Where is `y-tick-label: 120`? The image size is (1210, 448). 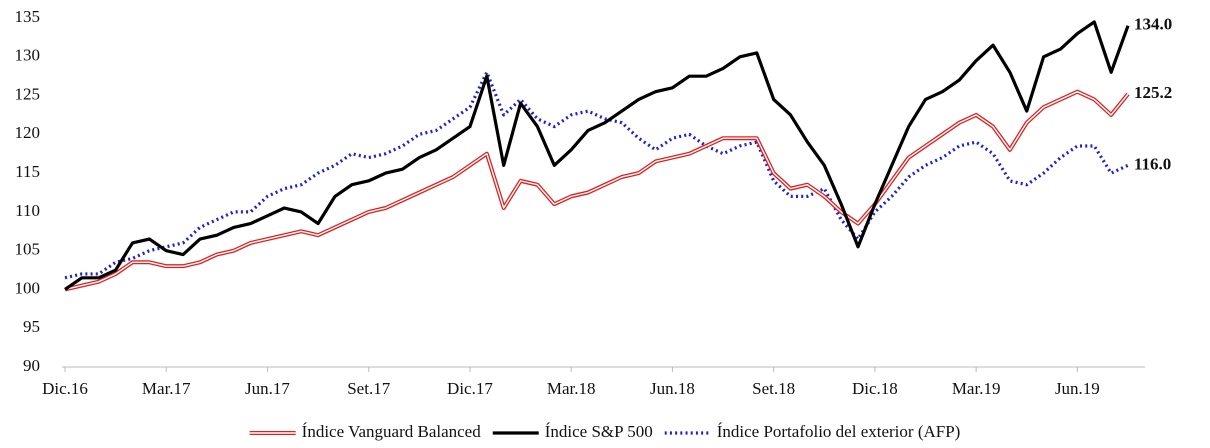
y-tick-label: 120 is located at coordinates (28, 132).